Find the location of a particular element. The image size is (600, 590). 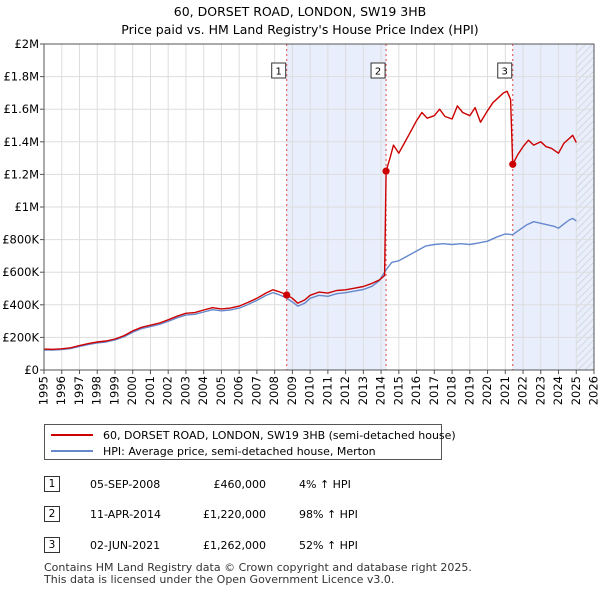

sale-label-number: 3 is located at coordinates (505, 72).